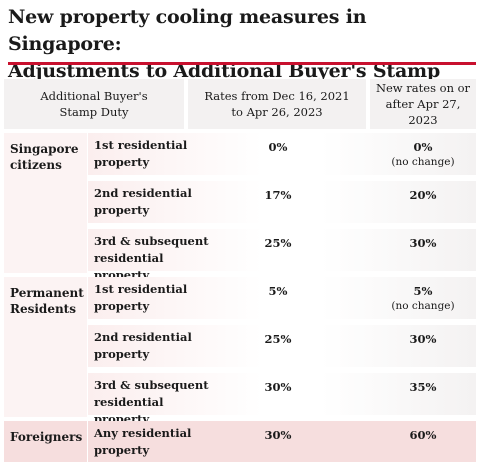 The height and width of the screenshot is (462, 477). Describe the element at coordinates (43, 309) in the screenshot. I see `group-label-line2: Residents` at that location.